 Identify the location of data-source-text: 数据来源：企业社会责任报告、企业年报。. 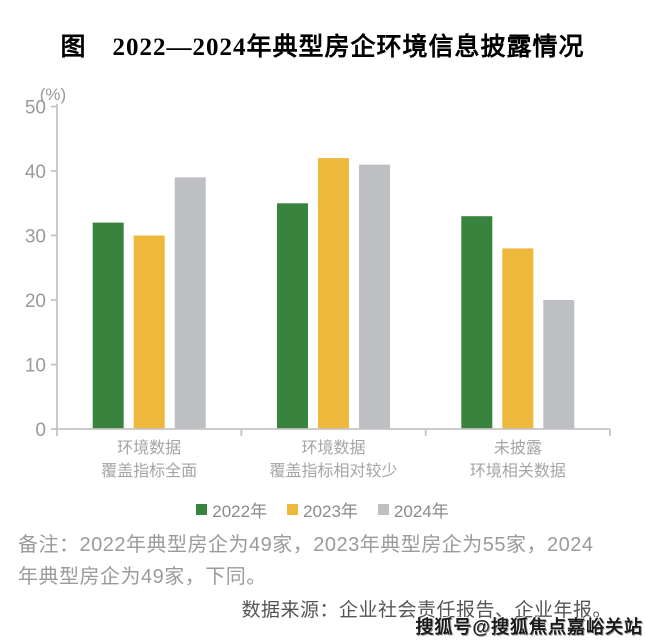
(426, 610).